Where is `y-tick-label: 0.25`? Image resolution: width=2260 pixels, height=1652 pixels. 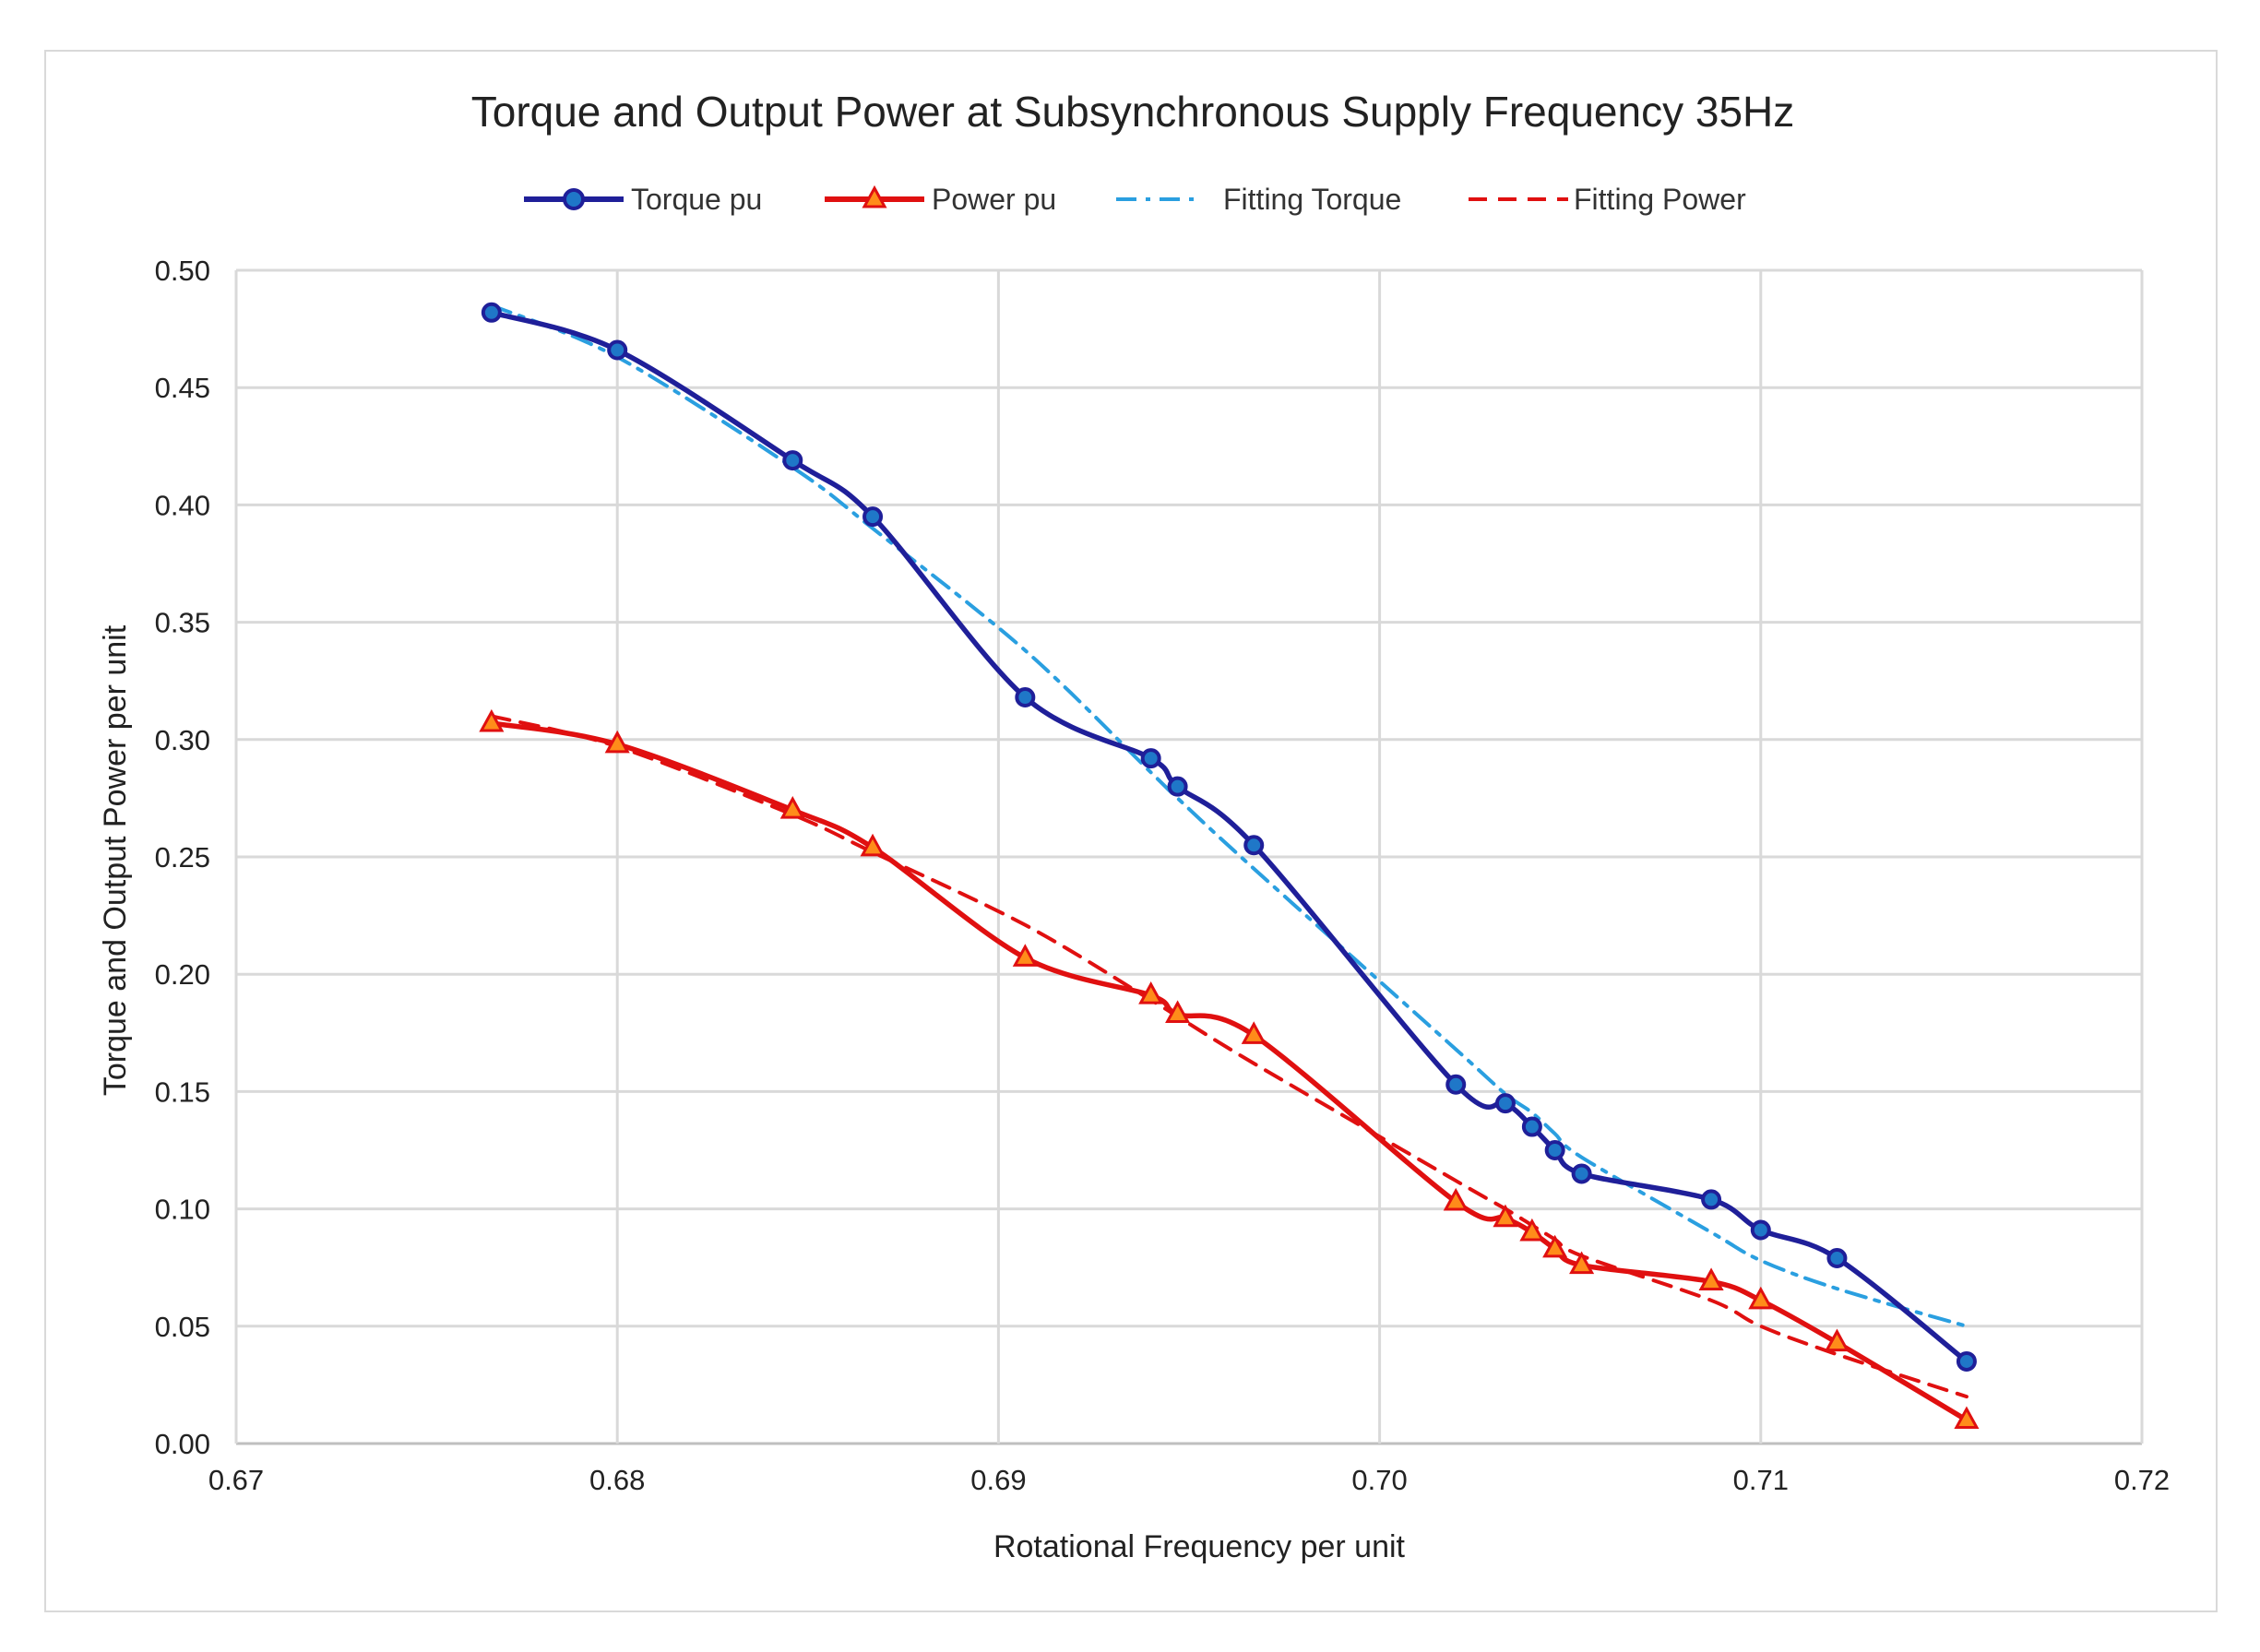 y-tick-label: 0.25 is located at coordinates (182, 857).